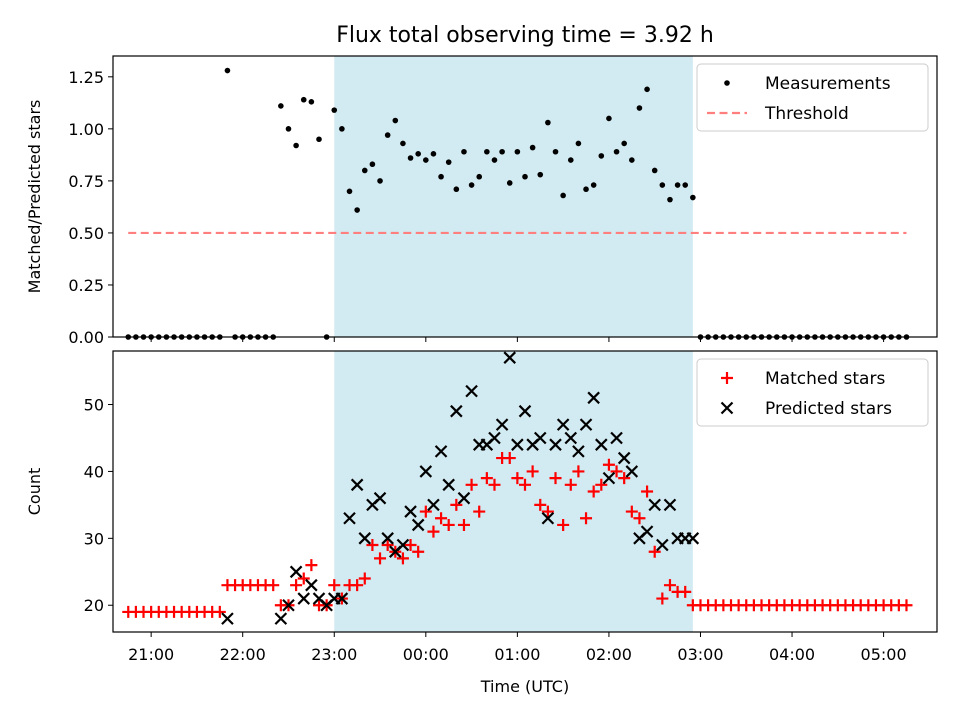 This screenshot has width=960, height=720. What do you see at coordinates (792, 654) in the screenshot?
I see `x-tick-label: 04:00` at bounding box center [792, 654].